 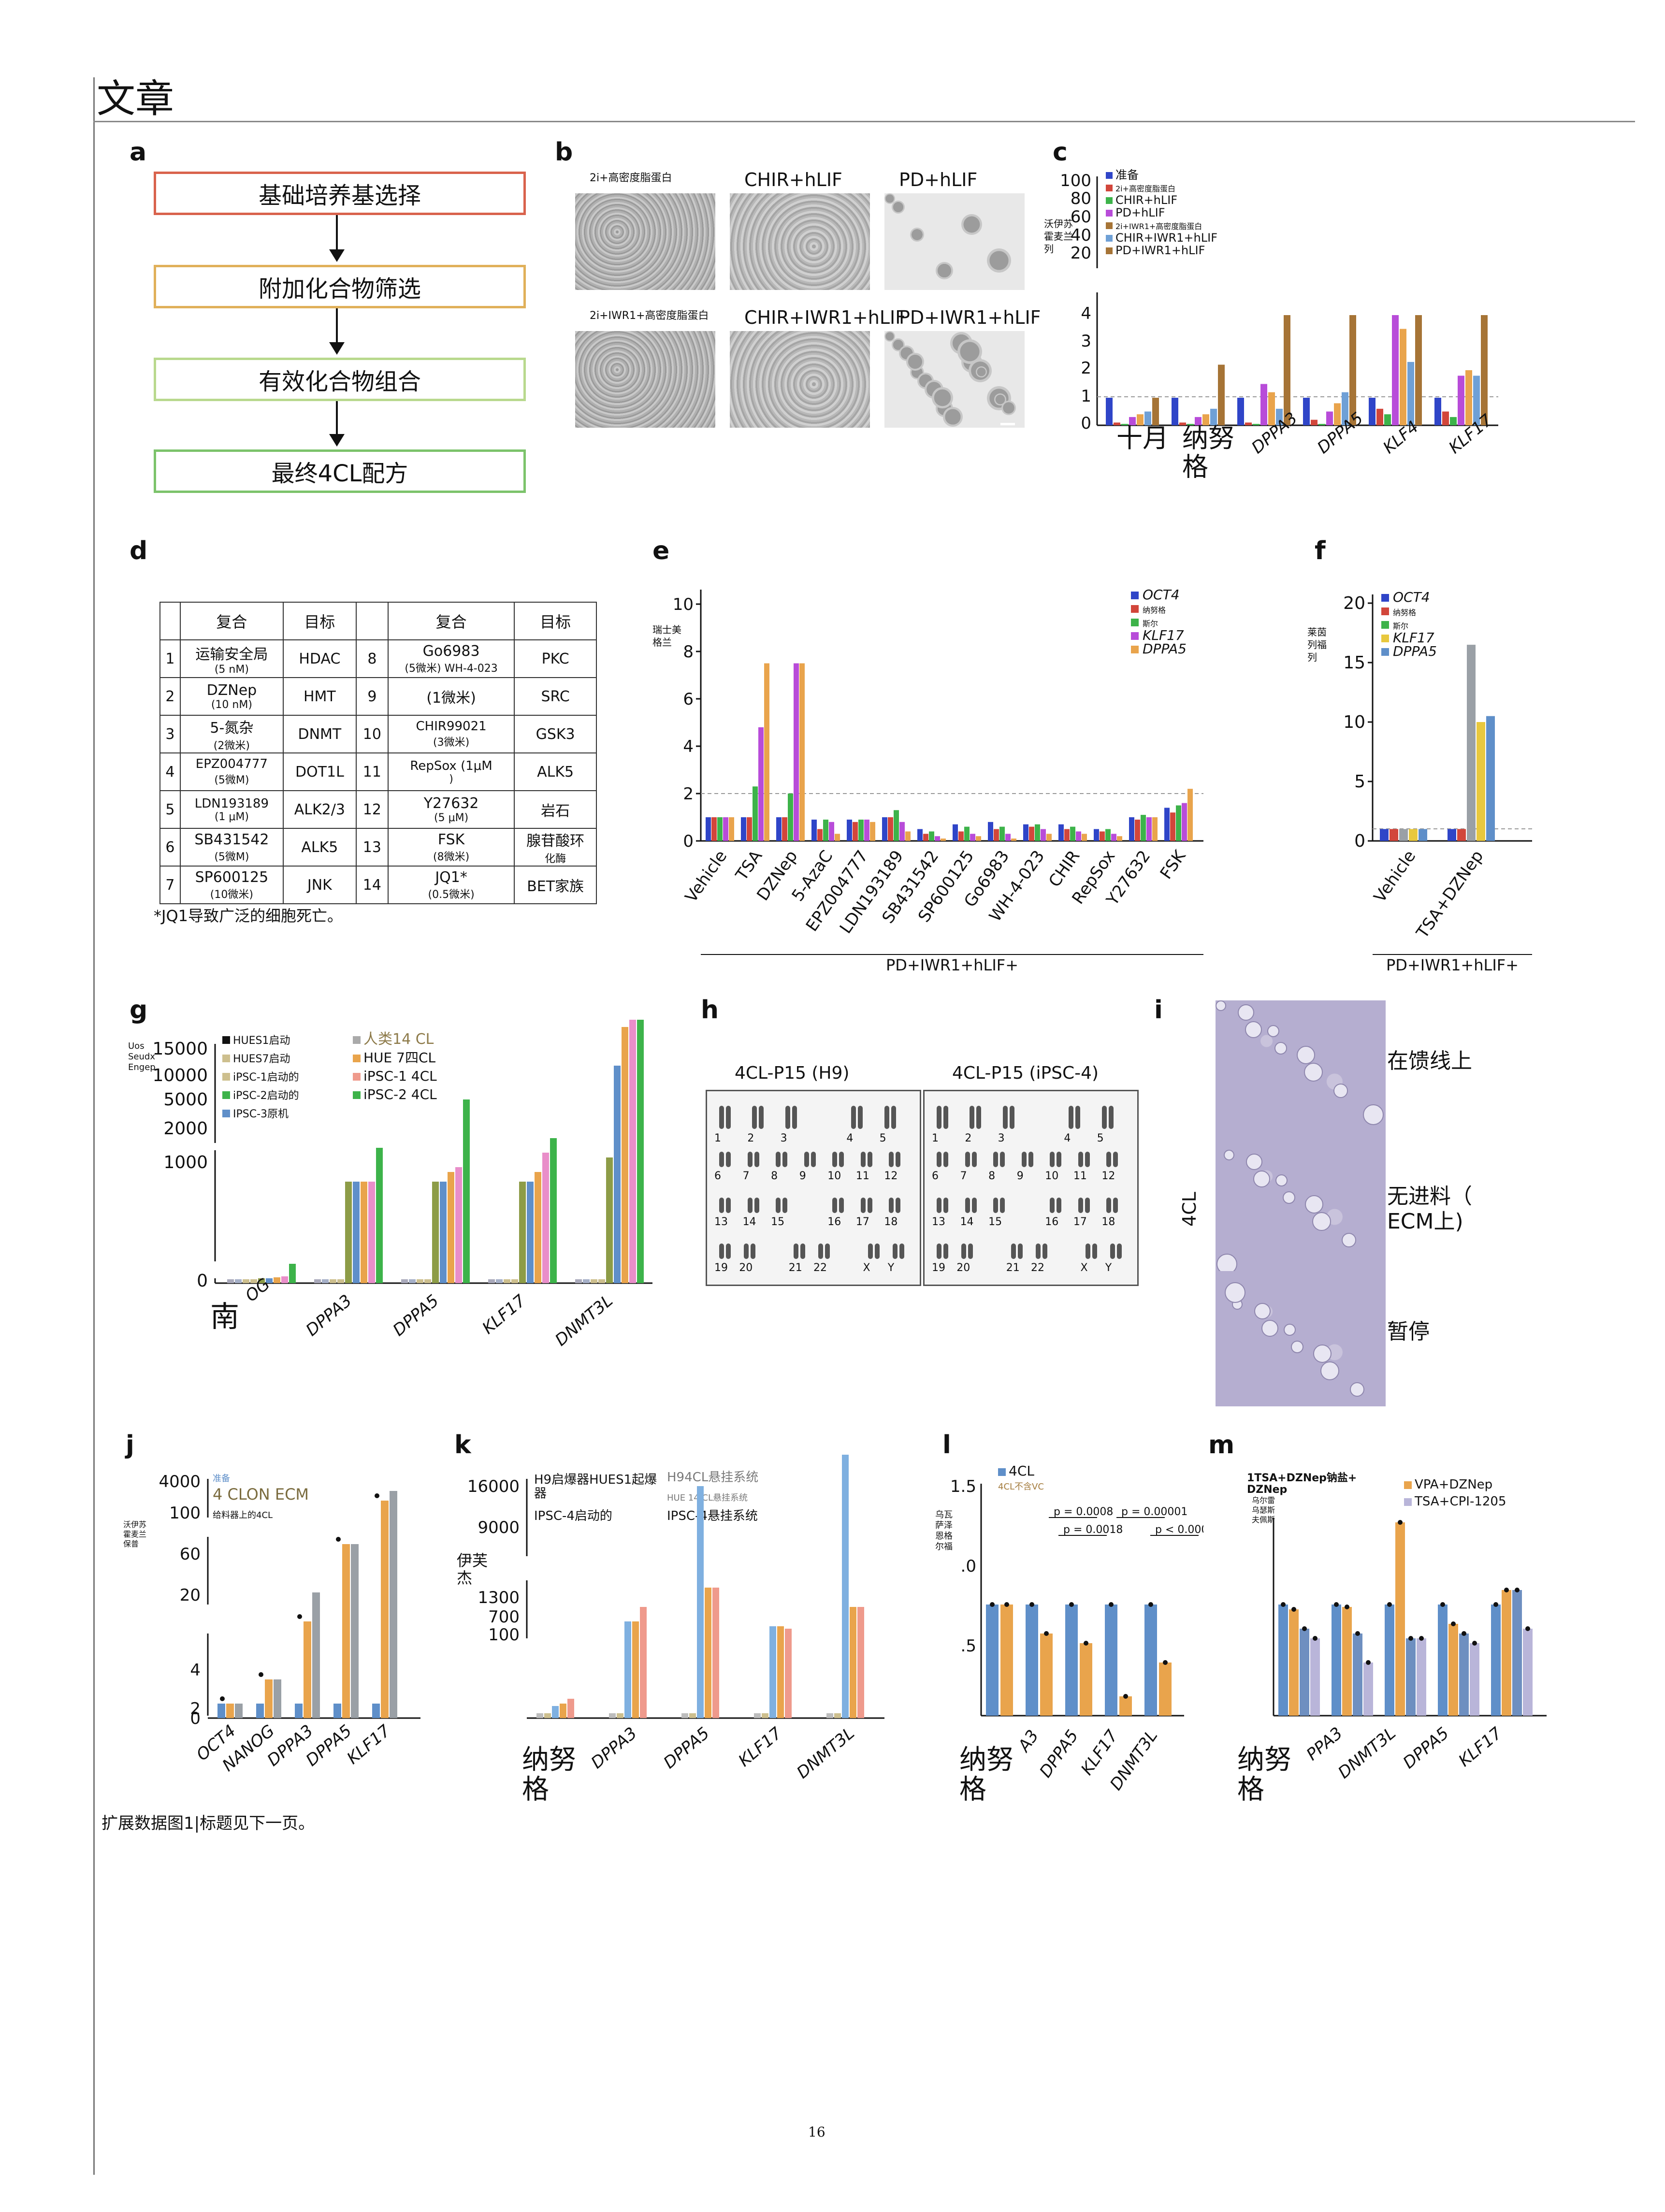 I want to click on legend-entry: H9启爆器HUES1起爆, so click(x=595, y=1480).